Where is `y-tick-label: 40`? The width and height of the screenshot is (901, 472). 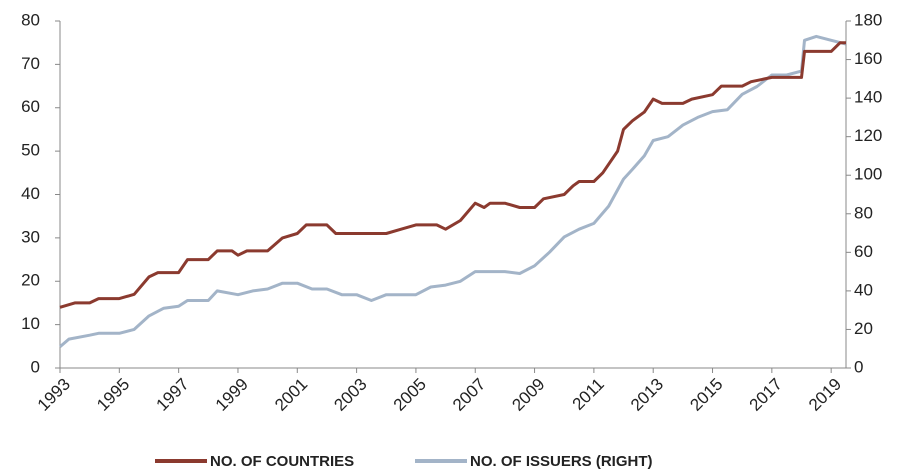 y-tick-label: 40 is located at coordinates (30, 193).